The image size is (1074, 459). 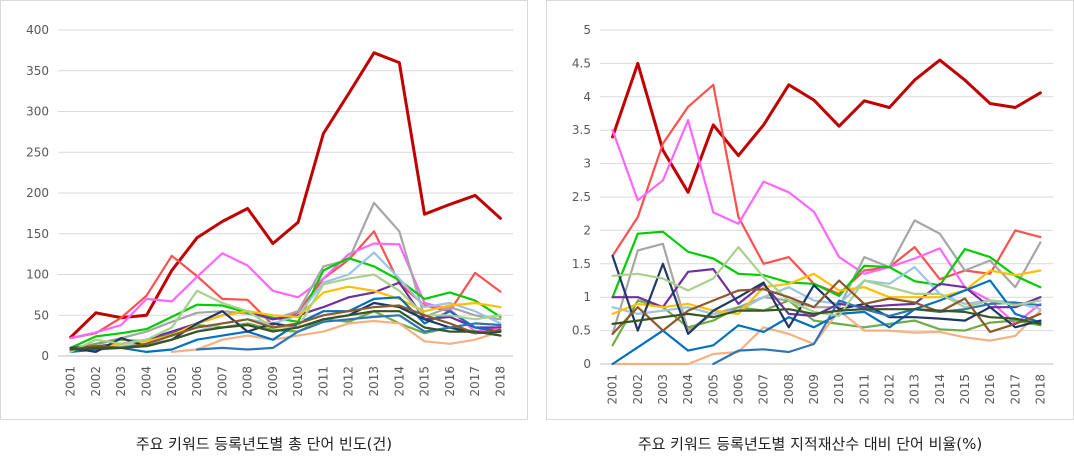 I want to click on y-tick-label: 400, so click(x=37, y=30).